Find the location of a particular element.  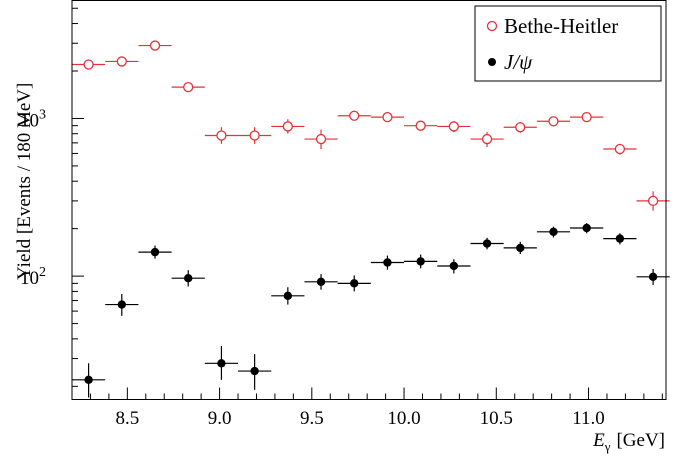

x-tick-label: 8.5 is located at coordinates (127, 418).